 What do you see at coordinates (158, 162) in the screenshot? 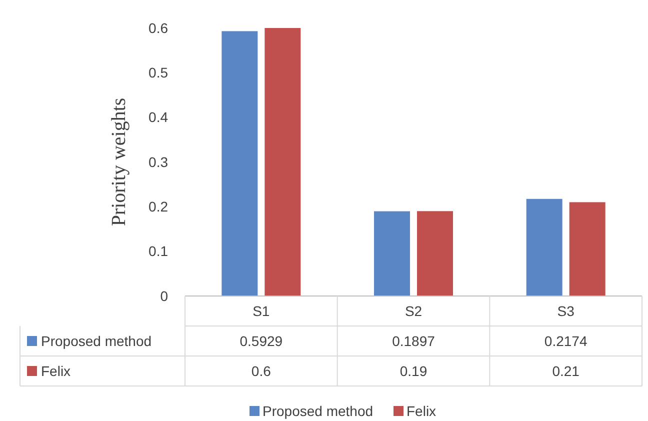
I see `y-tick-label: 0.3` at bounding box center [158, 162].